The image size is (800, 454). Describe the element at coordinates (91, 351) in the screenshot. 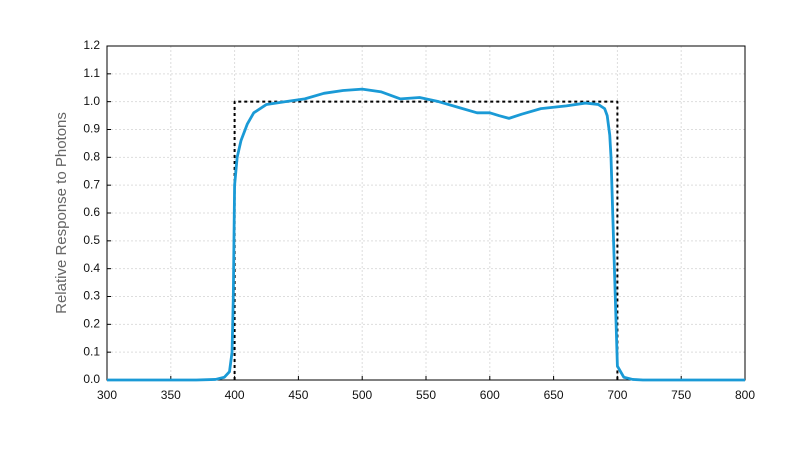

I see `y-tick-label: 0.1` at that location.